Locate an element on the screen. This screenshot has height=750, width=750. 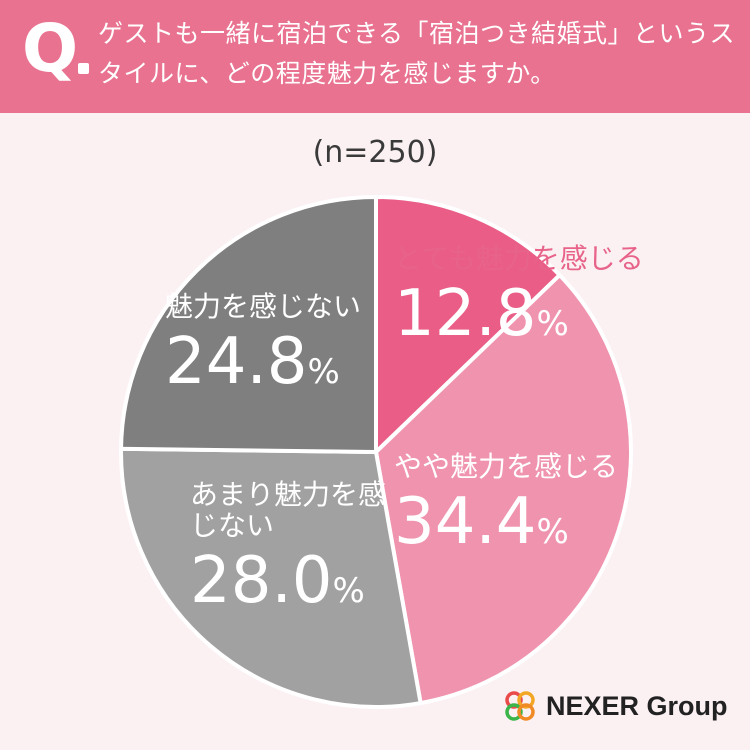
logo-text: NEXER Group is located at coordinates (637, 705).